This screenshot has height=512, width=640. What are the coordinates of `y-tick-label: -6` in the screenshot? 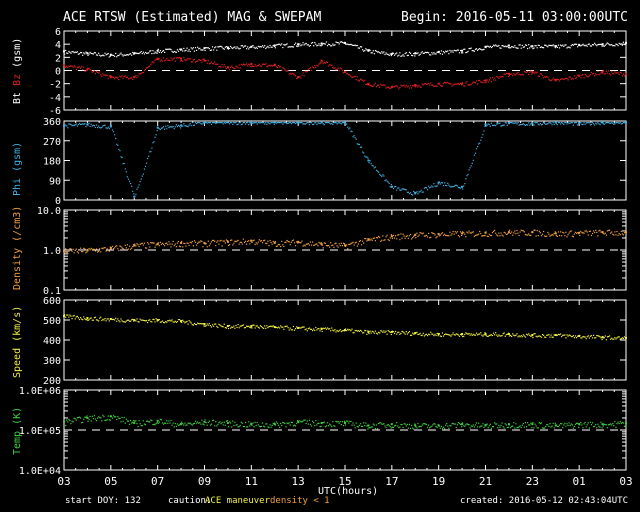 It's located at (55, 111).